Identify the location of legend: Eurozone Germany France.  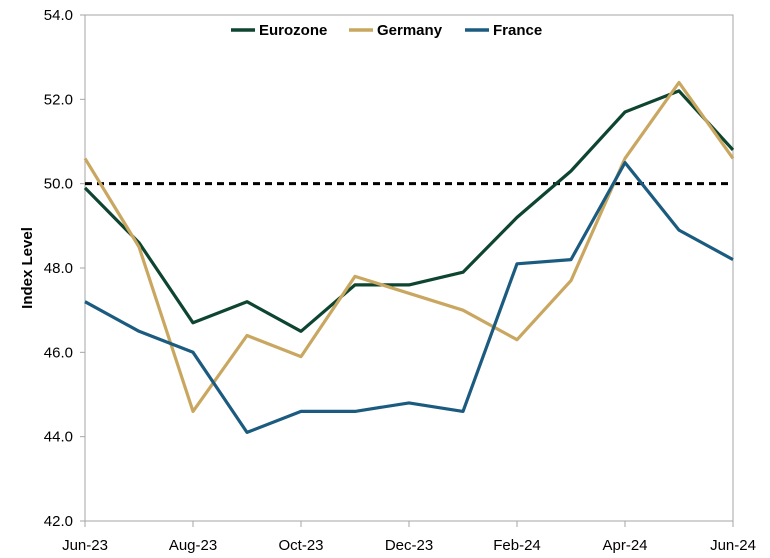
(386, 30).